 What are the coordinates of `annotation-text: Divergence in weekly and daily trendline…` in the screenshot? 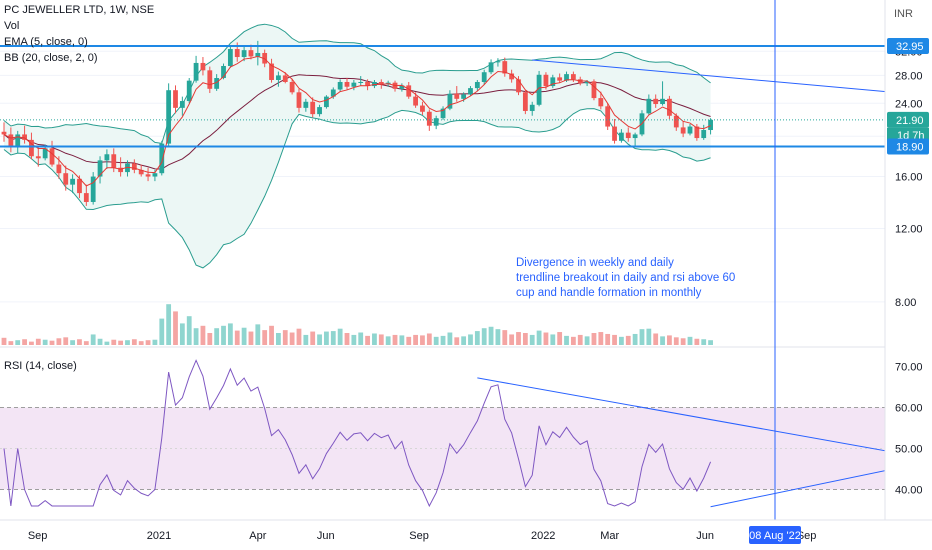 It's located at (625, 278).